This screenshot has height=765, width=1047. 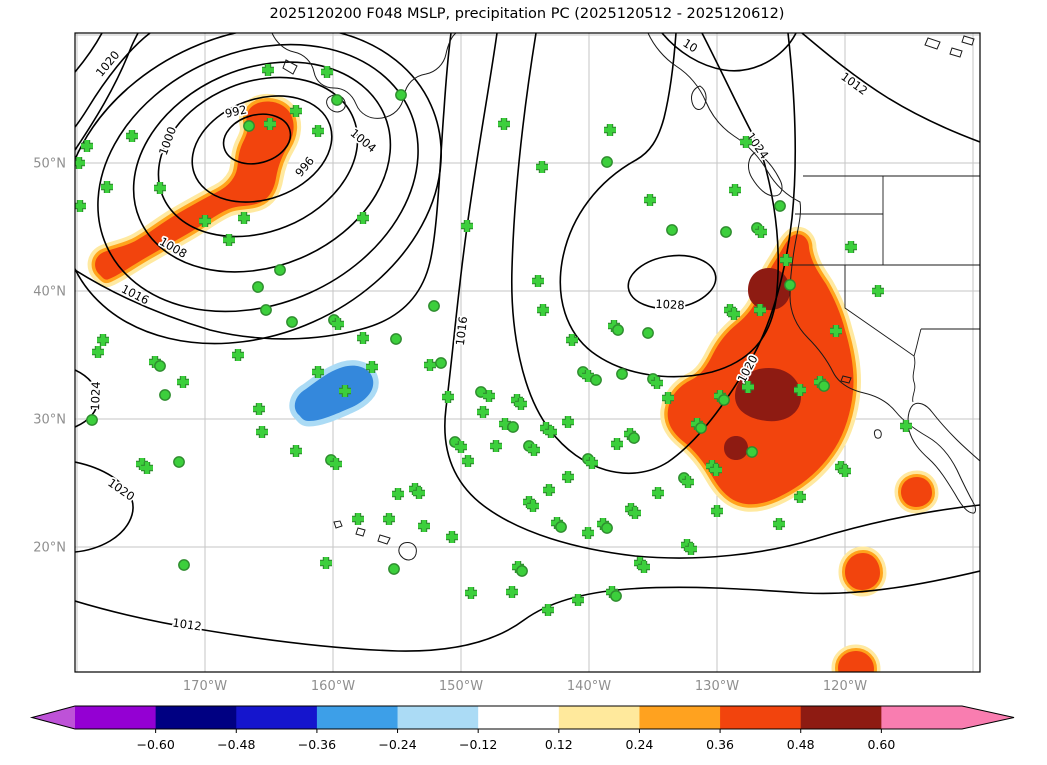 What do you see at coordinates (167, 141) in the screenshot?
I see `contour-label: 1000` at bounding box center [167, 141].